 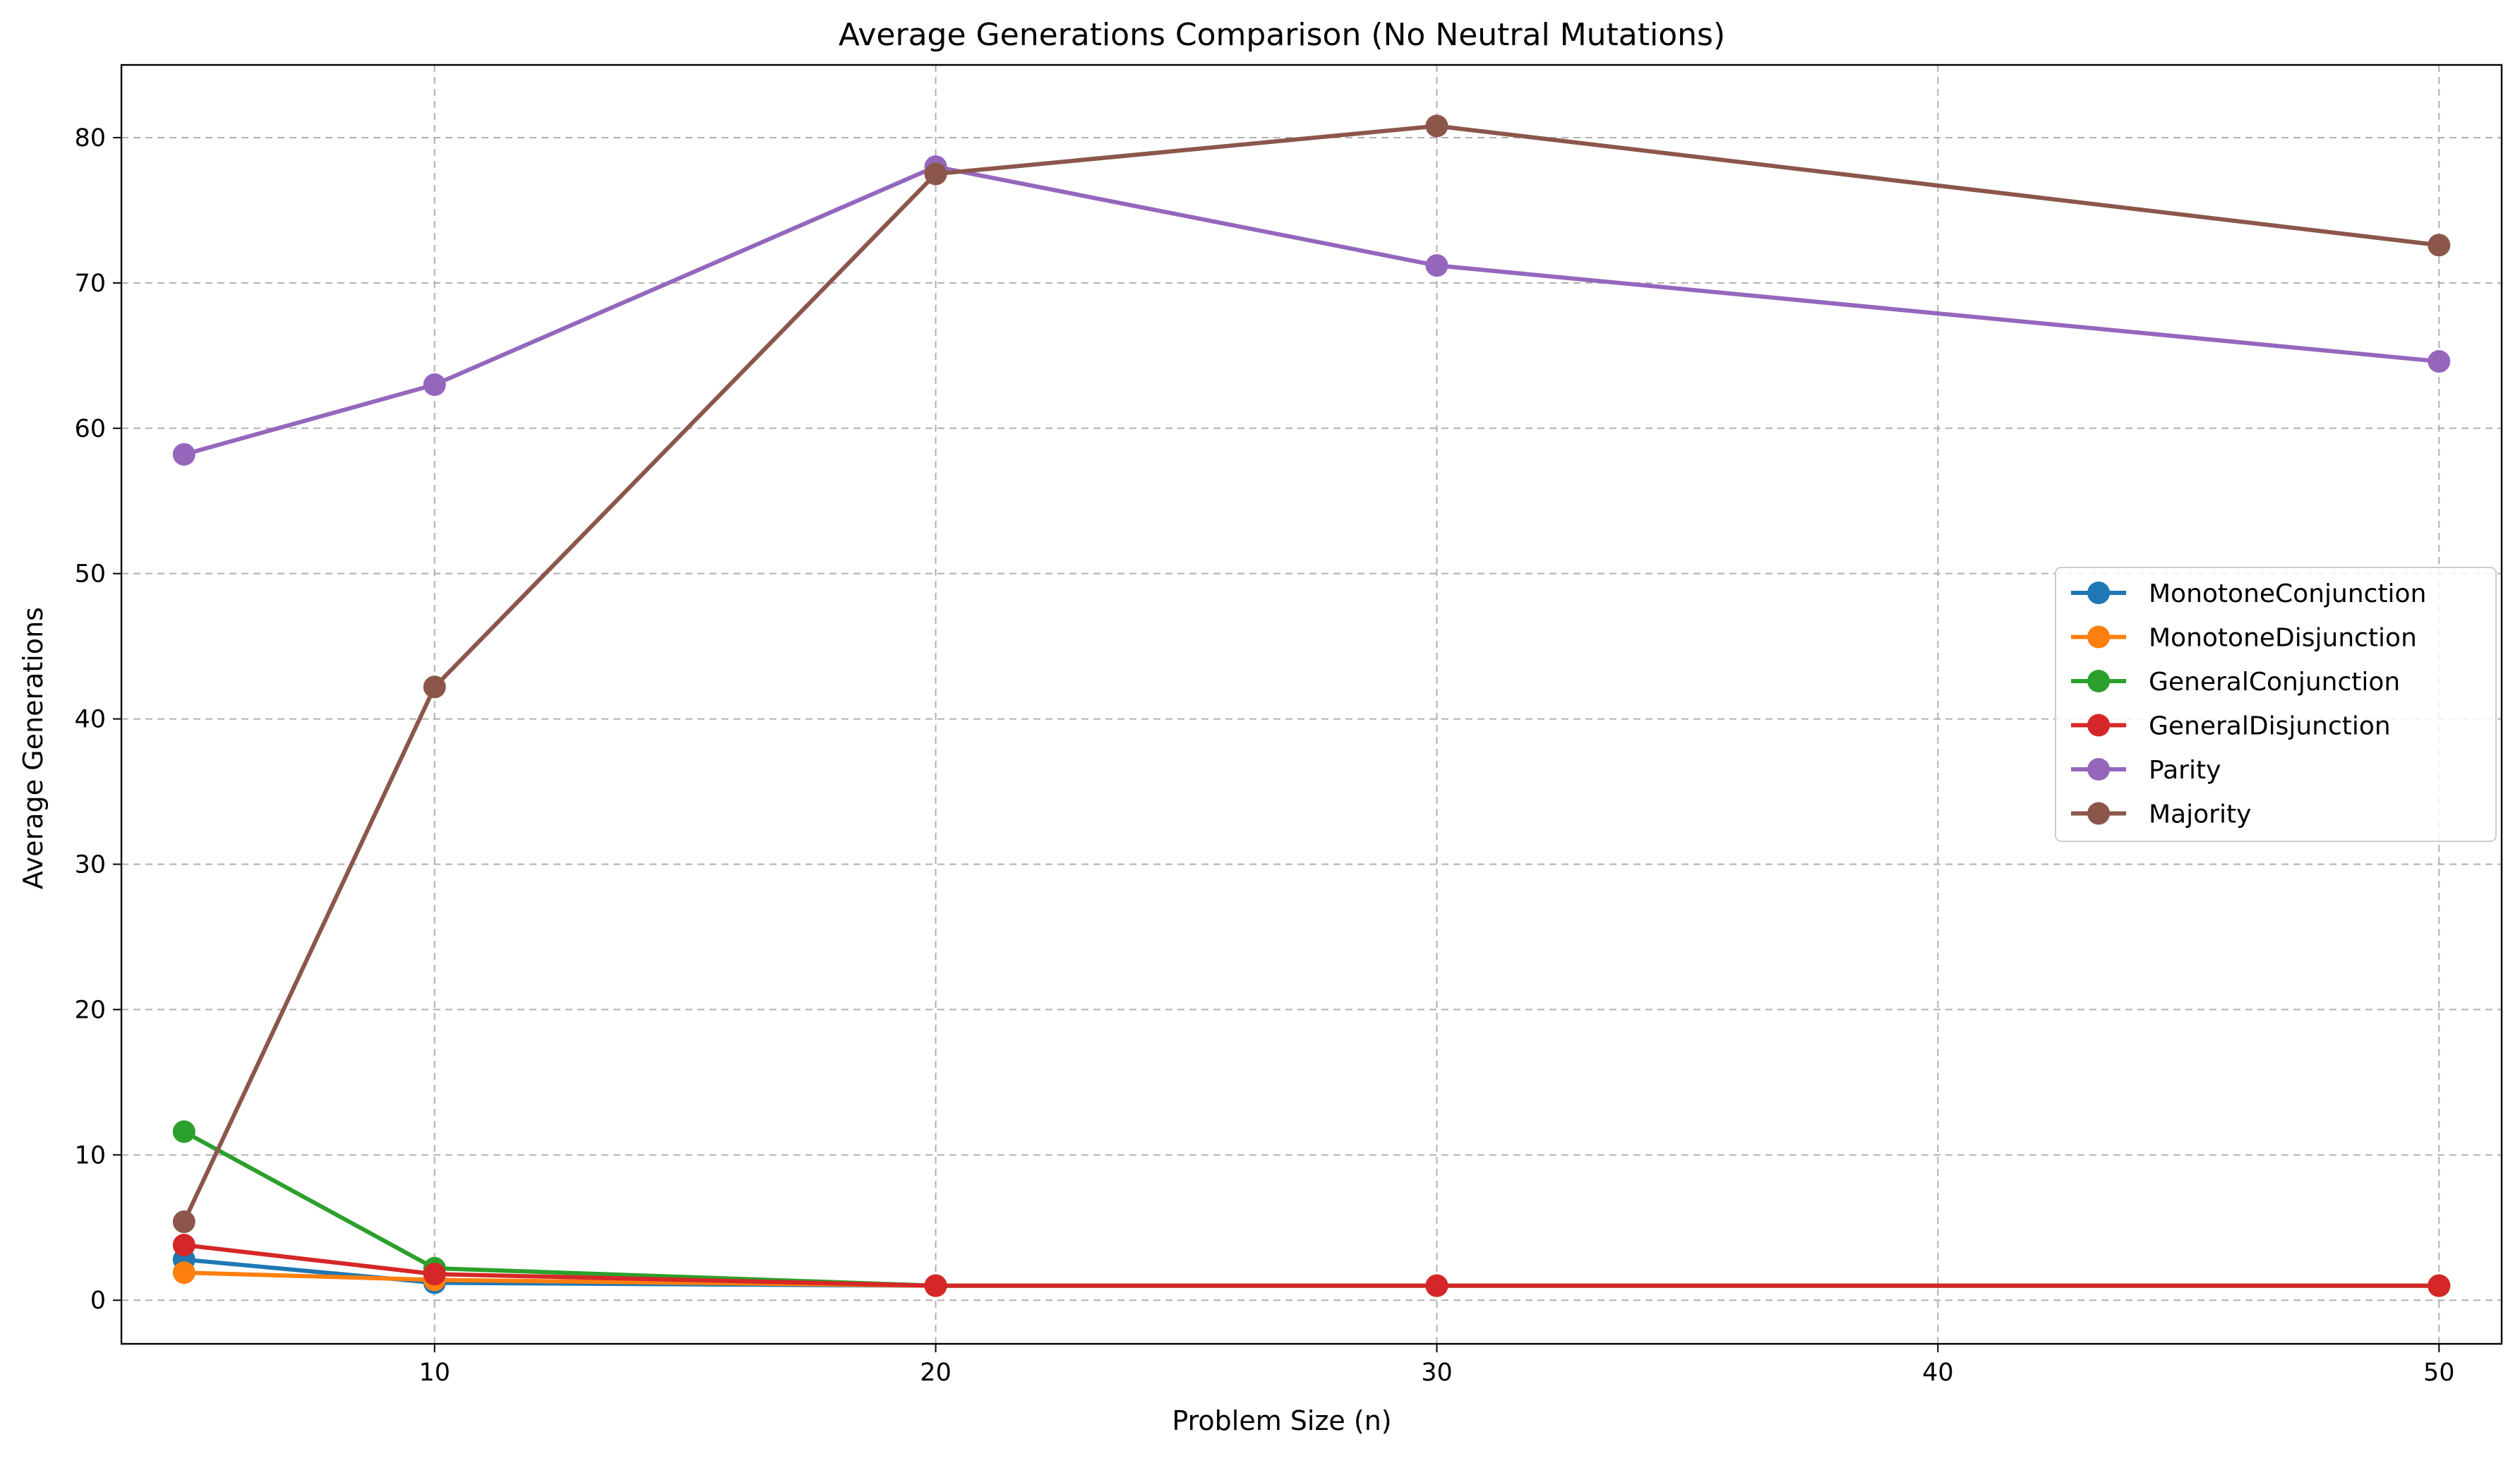 I want to click on y-tick-label: 10, so click(x=90, y=1155).